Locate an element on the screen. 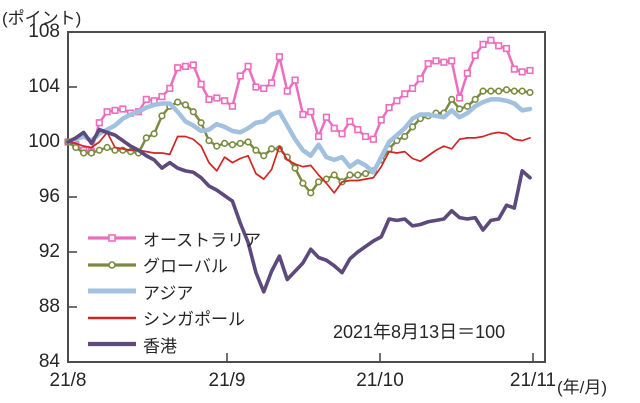 This screenshot has width=640, height=403. legend-label-singapore: シンガポール is located at coordinates (194, 320).